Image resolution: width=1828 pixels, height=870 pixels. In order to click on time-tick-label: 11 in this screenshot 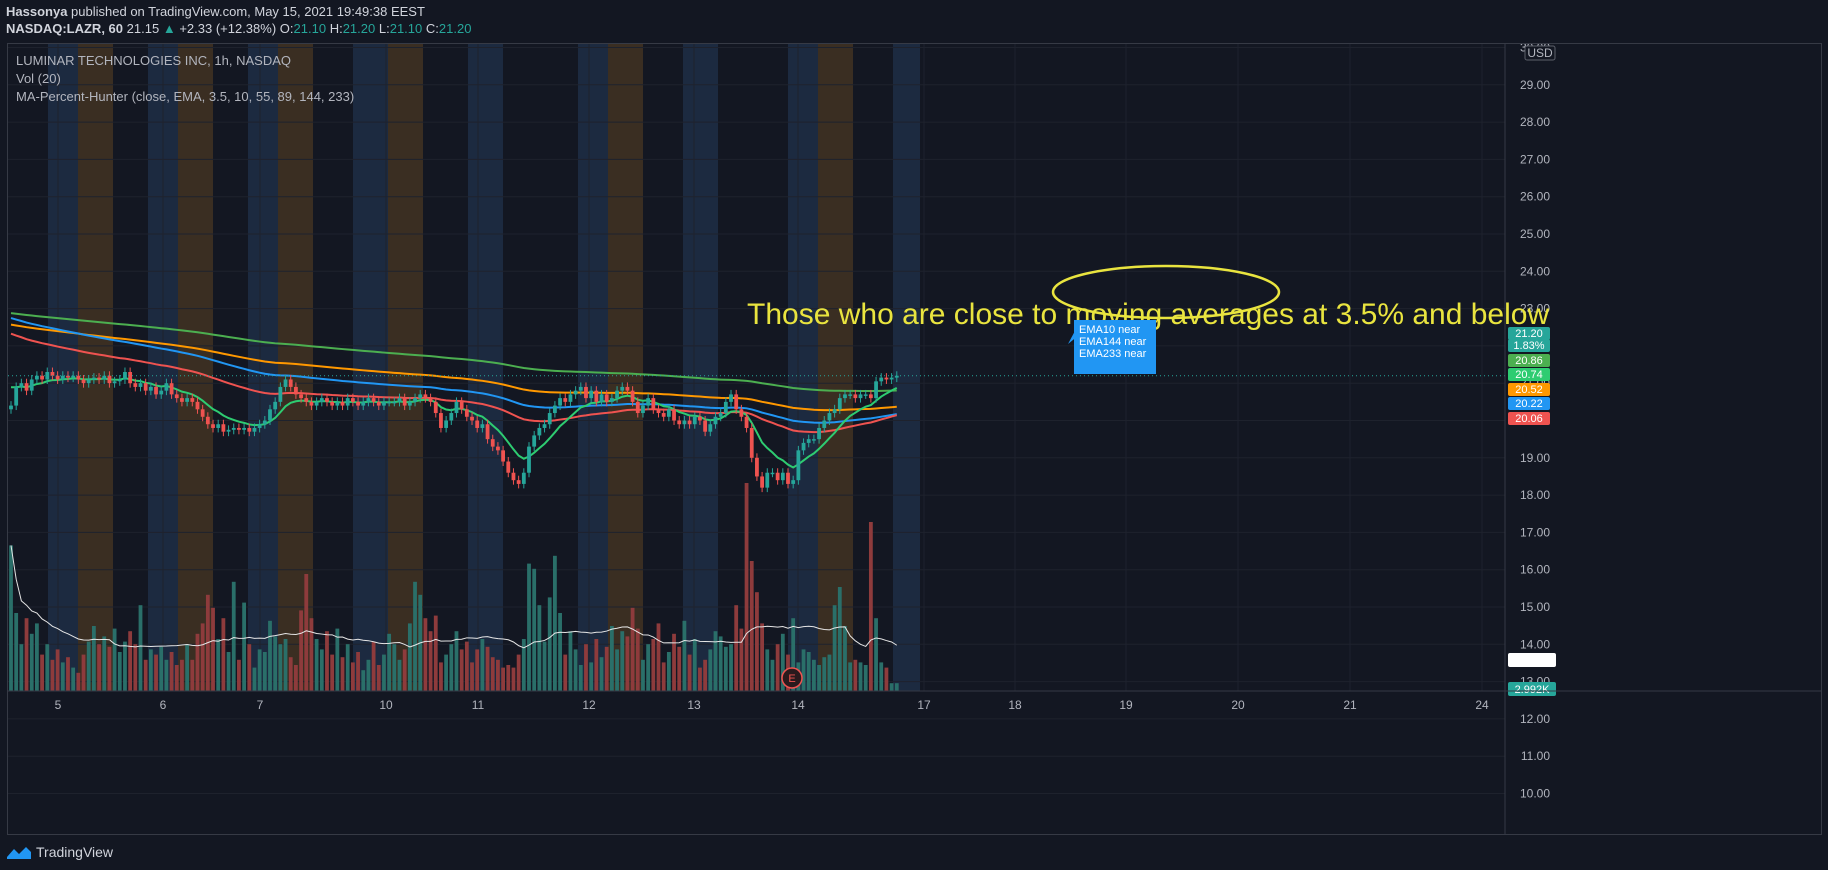, I will do `click(478, 705)`.